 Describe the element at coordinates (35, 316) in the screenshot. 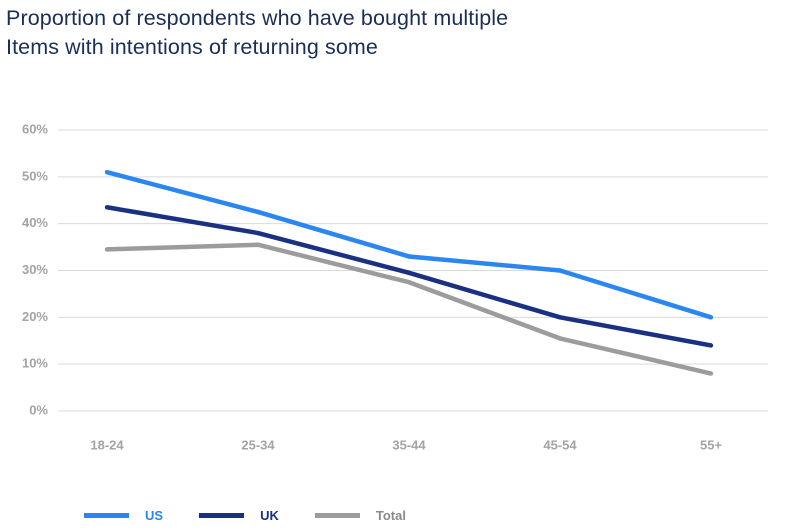

I see `y-tick-label-20: 20%` at that location.